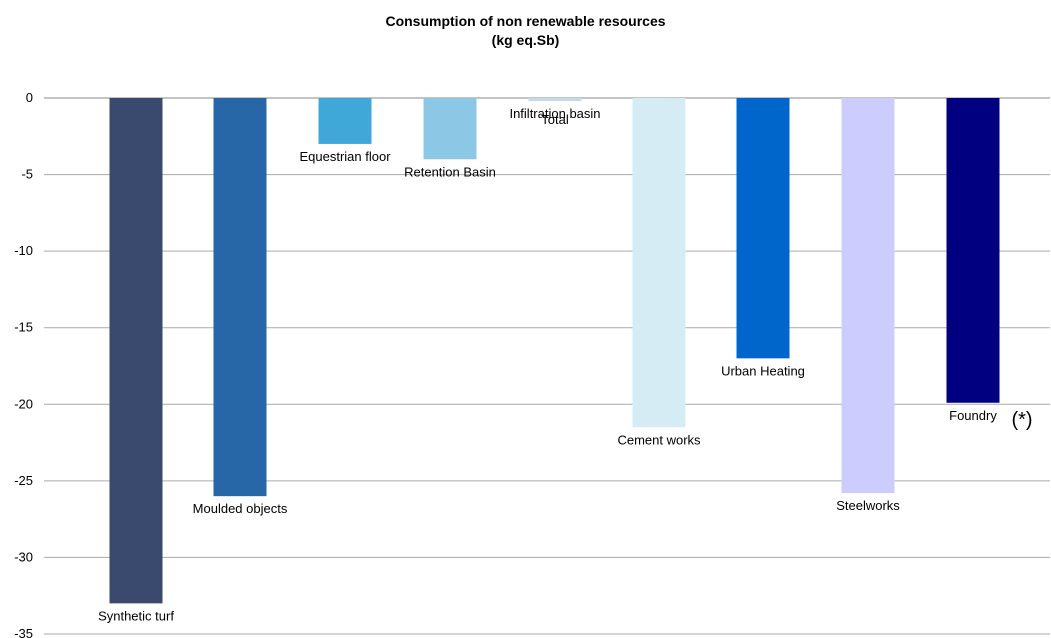 The height and width of the screenshot is (638, 1051). Describe the element at coordinates (868, 505) in the screenshot. I see `category-label: Steelworks` at that location.